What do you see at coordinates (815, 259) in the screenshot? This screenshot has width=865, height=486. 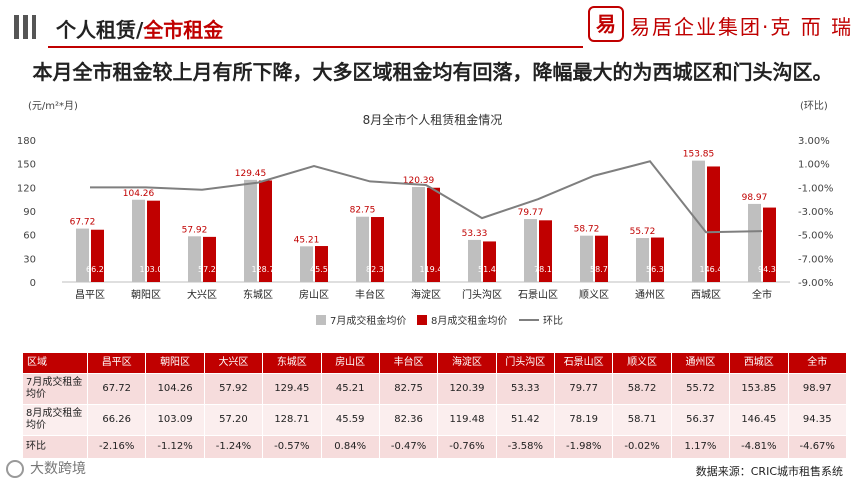 I see `y2-tick-label: -7.00%` at bounding box center [815, 259].